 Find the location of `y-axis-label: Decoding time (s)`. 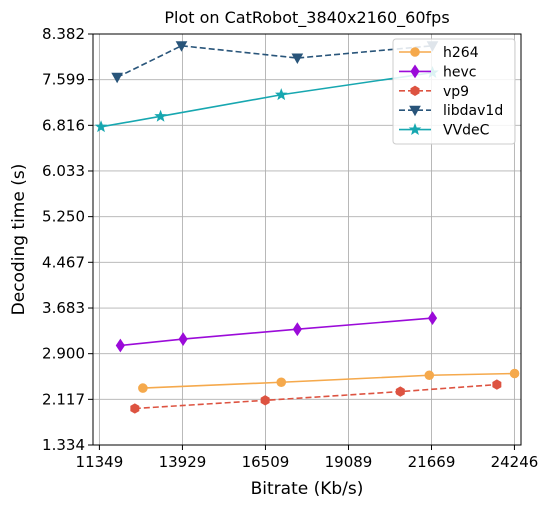

y-axis-label: Decoding time (s) is located at coordinates (19, 240).